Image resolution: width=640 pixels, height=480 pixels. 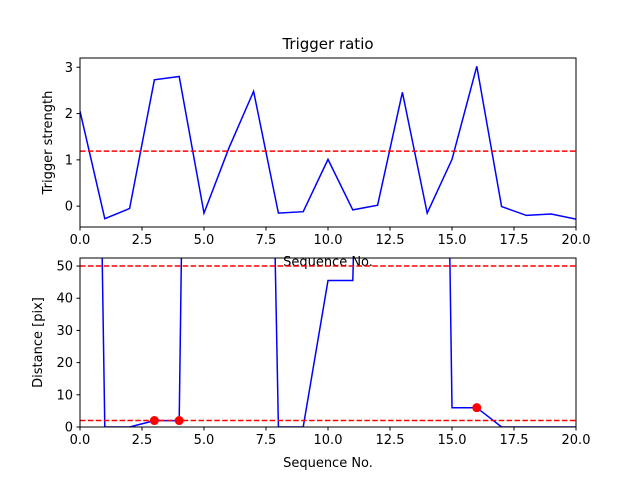 I want to click on y-tick-label: 10, so click(x=64, y=395).